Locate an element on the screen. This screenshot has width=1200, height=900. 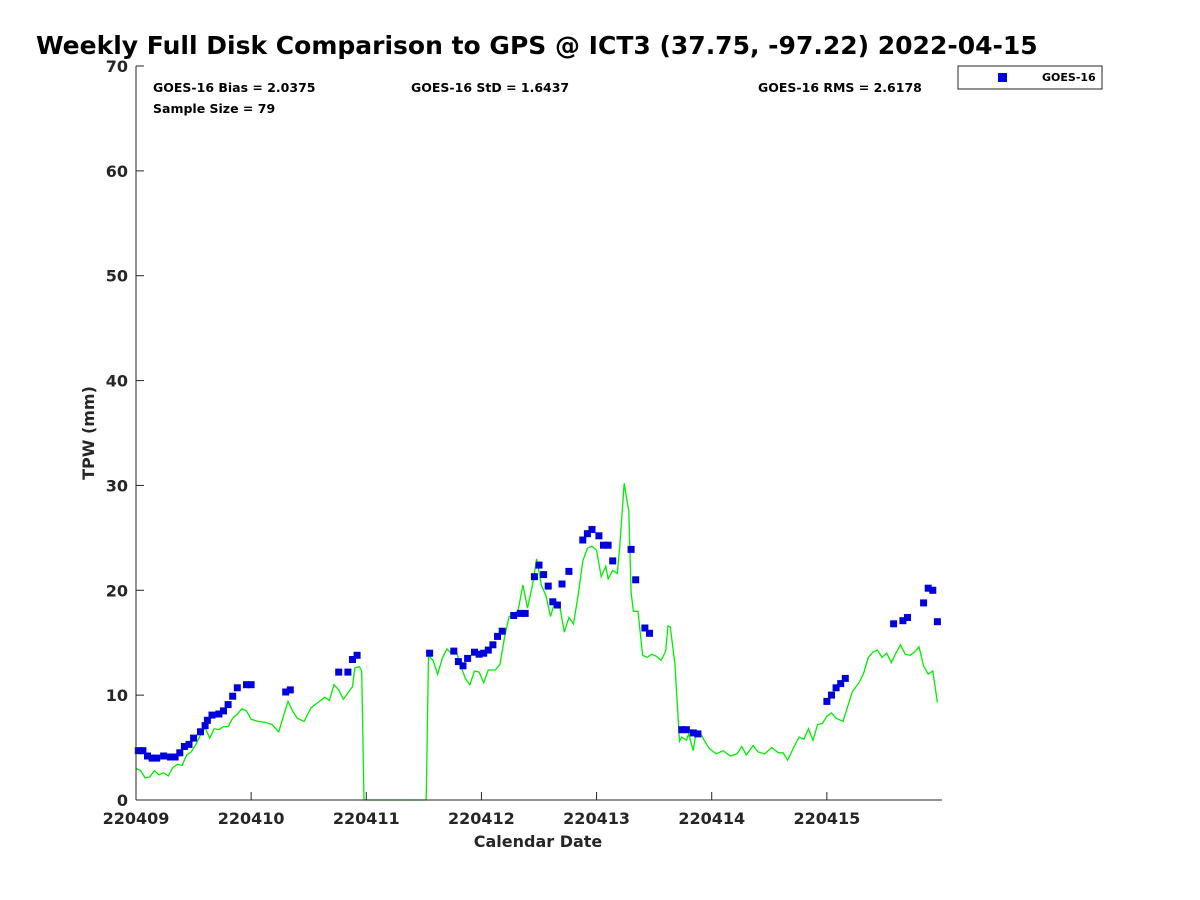
y-axis-label: TPW (mm) is located at coordinates (88, 433).